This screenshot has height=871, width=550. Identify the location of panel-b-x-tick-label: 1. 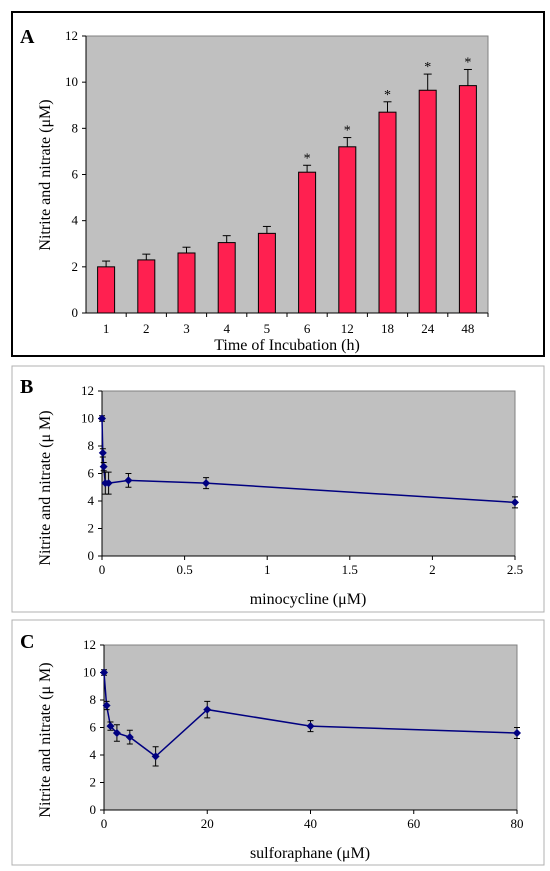
(267, 569).